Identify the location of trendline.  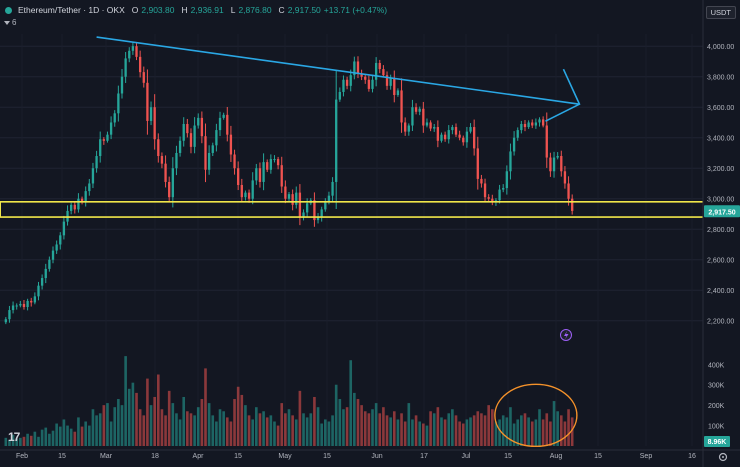
(338, 70).